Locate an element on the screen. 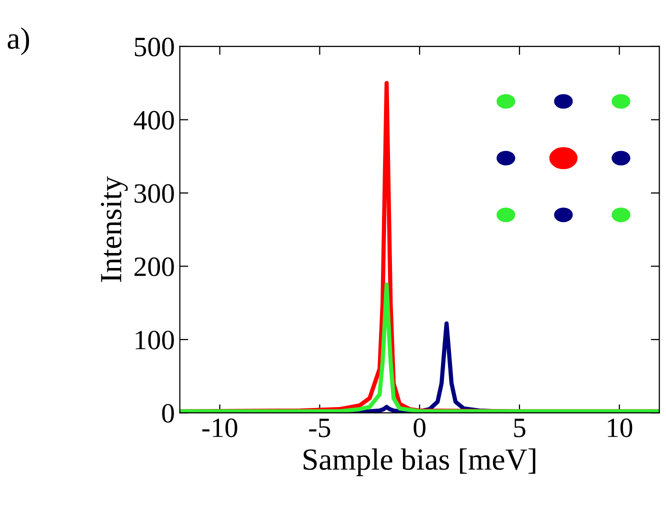  y-tick-label: 200 is located at coordinates (154, 266).